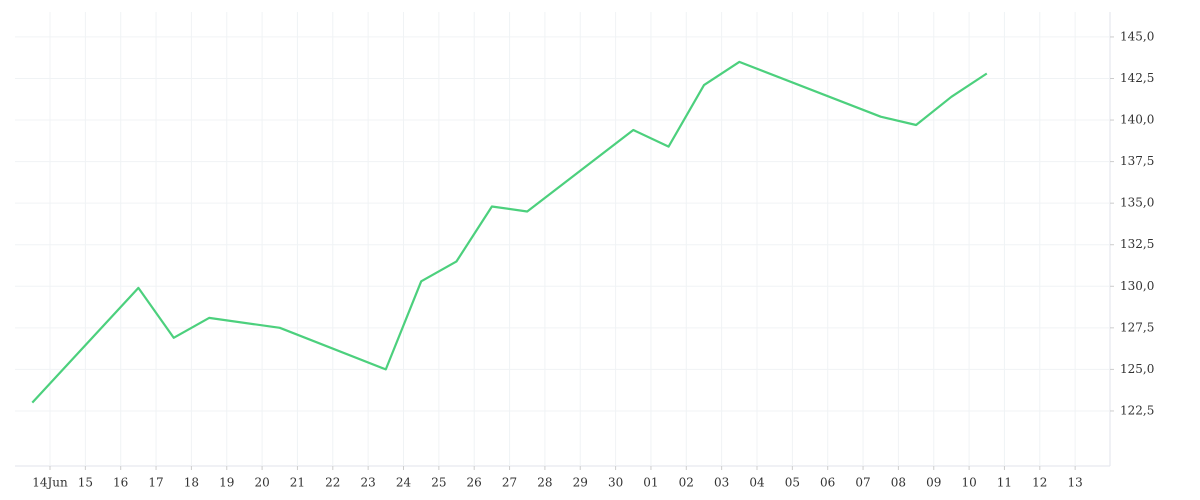  I want to click on x-tick-label: 20, so click(261, 483).